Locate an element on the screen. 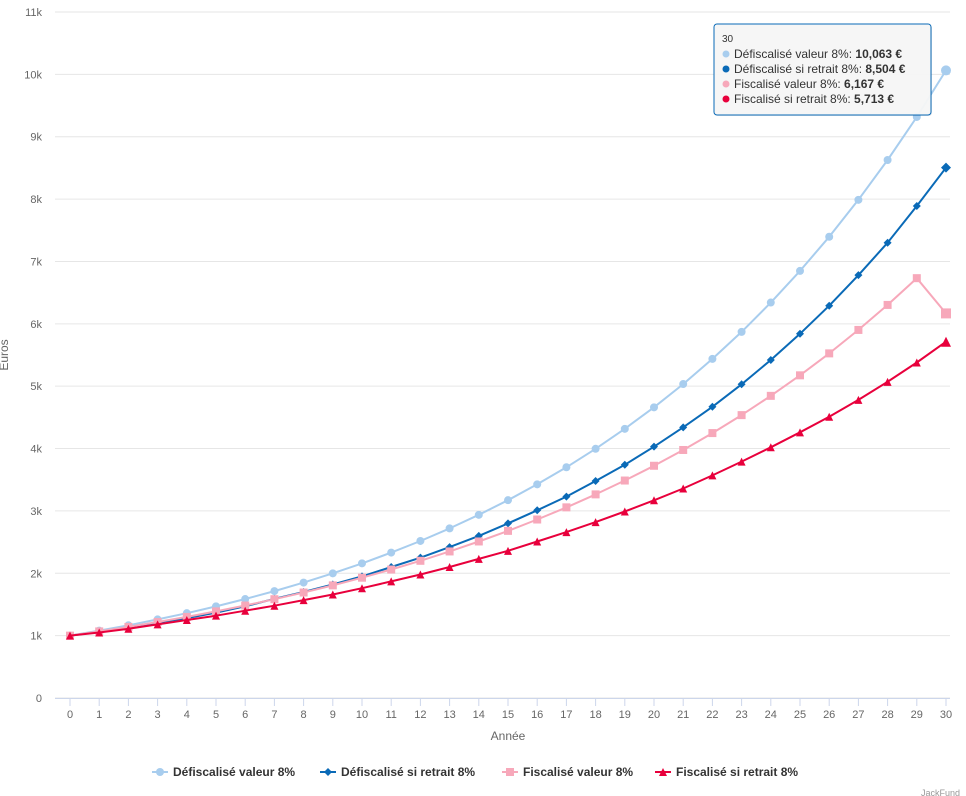 Image resolution: width=966 pixels, height=796 pixels. legend-item: Défiscalisé valeur 8% is located at coordinates (223, 772).